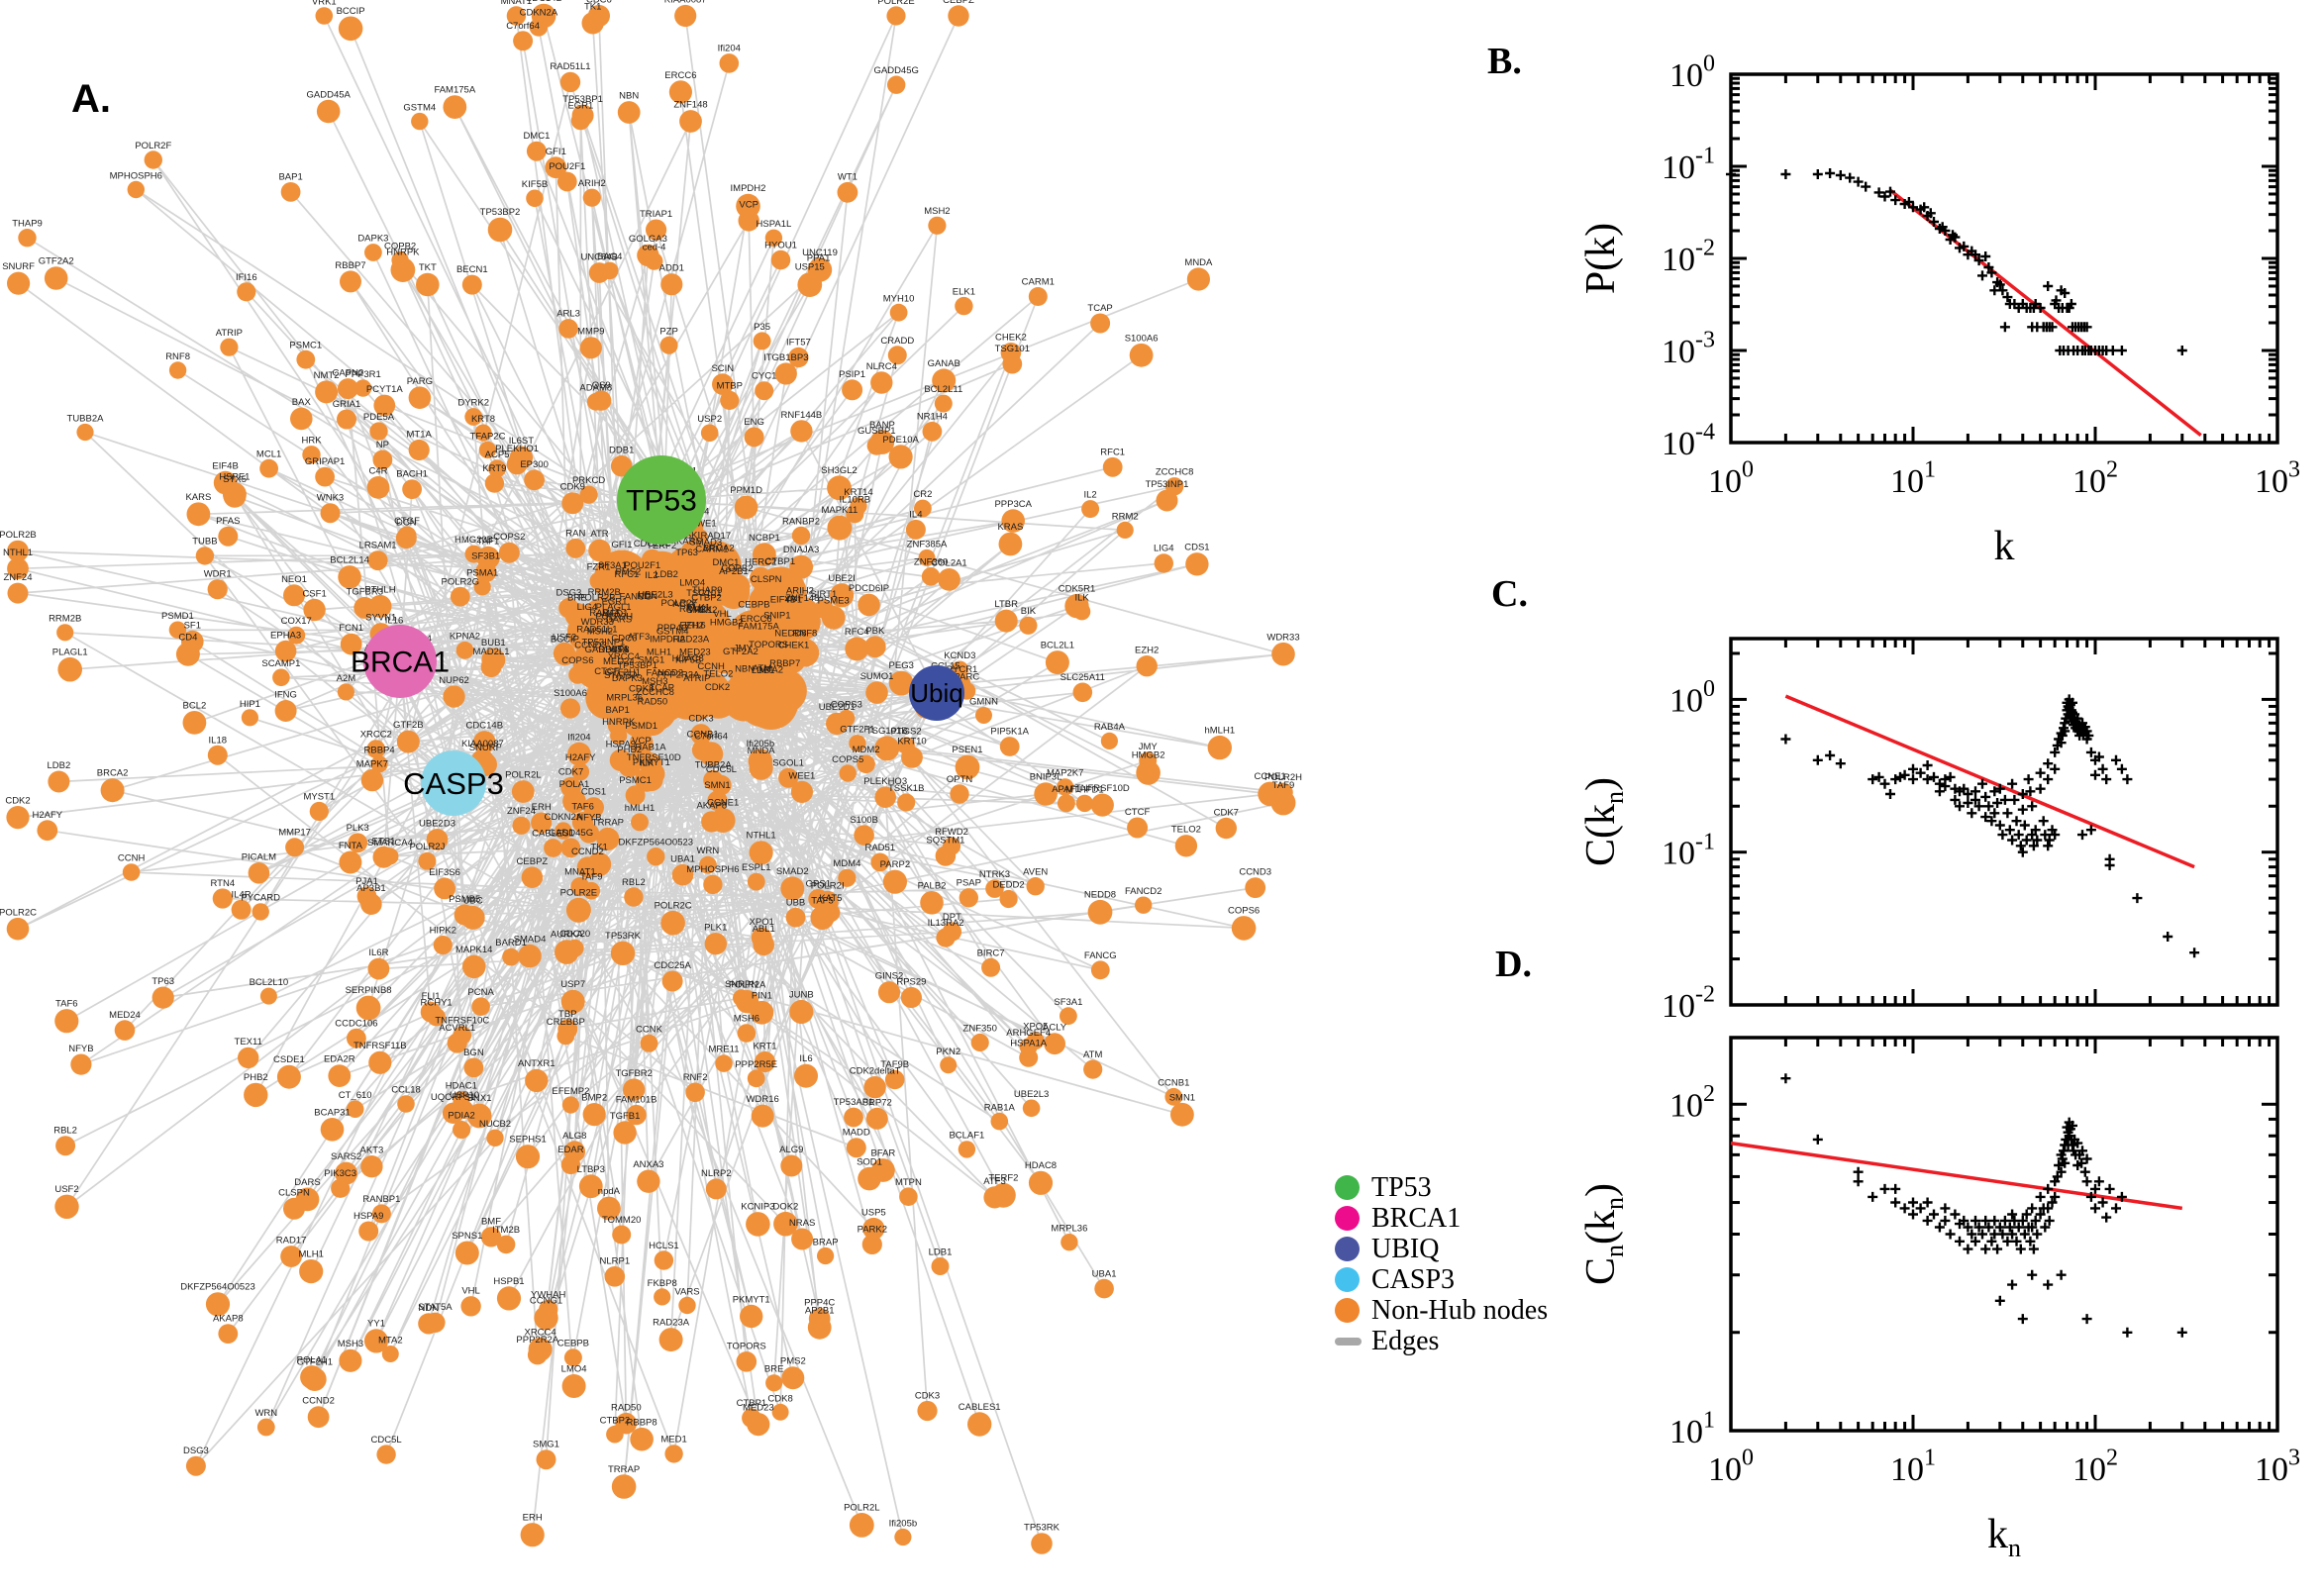  What do you see at coordinates (762, 668) in the screenshot?
I see `network-node-label: ATM` at bounding box center [762, 668].